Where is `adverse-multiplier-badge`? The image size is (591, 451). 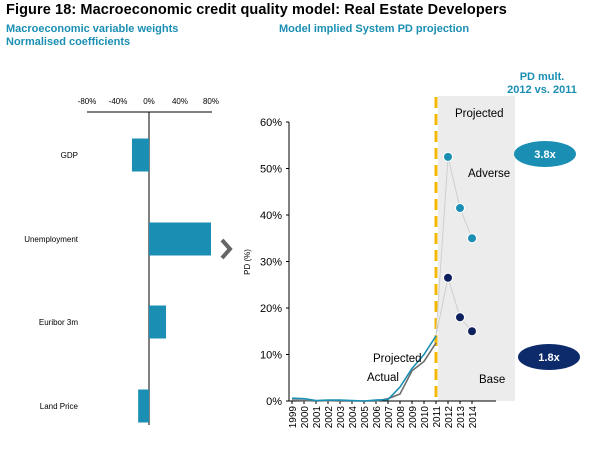
adverse-multiplier-badge is located at coordinates (545, 154).